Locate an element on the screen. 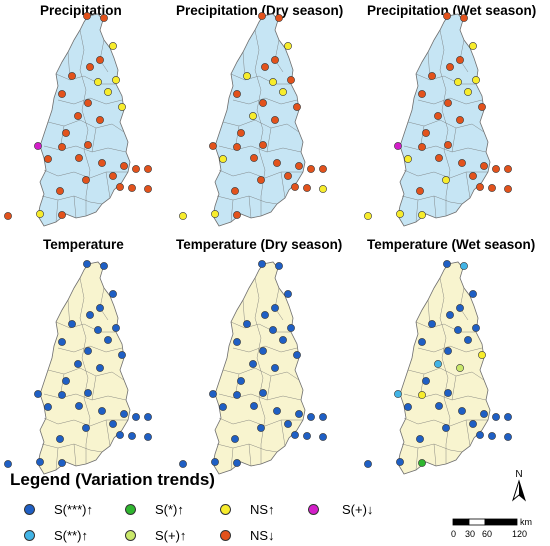  legend-title: Legend (Variation trends) is located at coordinates (112, 479).